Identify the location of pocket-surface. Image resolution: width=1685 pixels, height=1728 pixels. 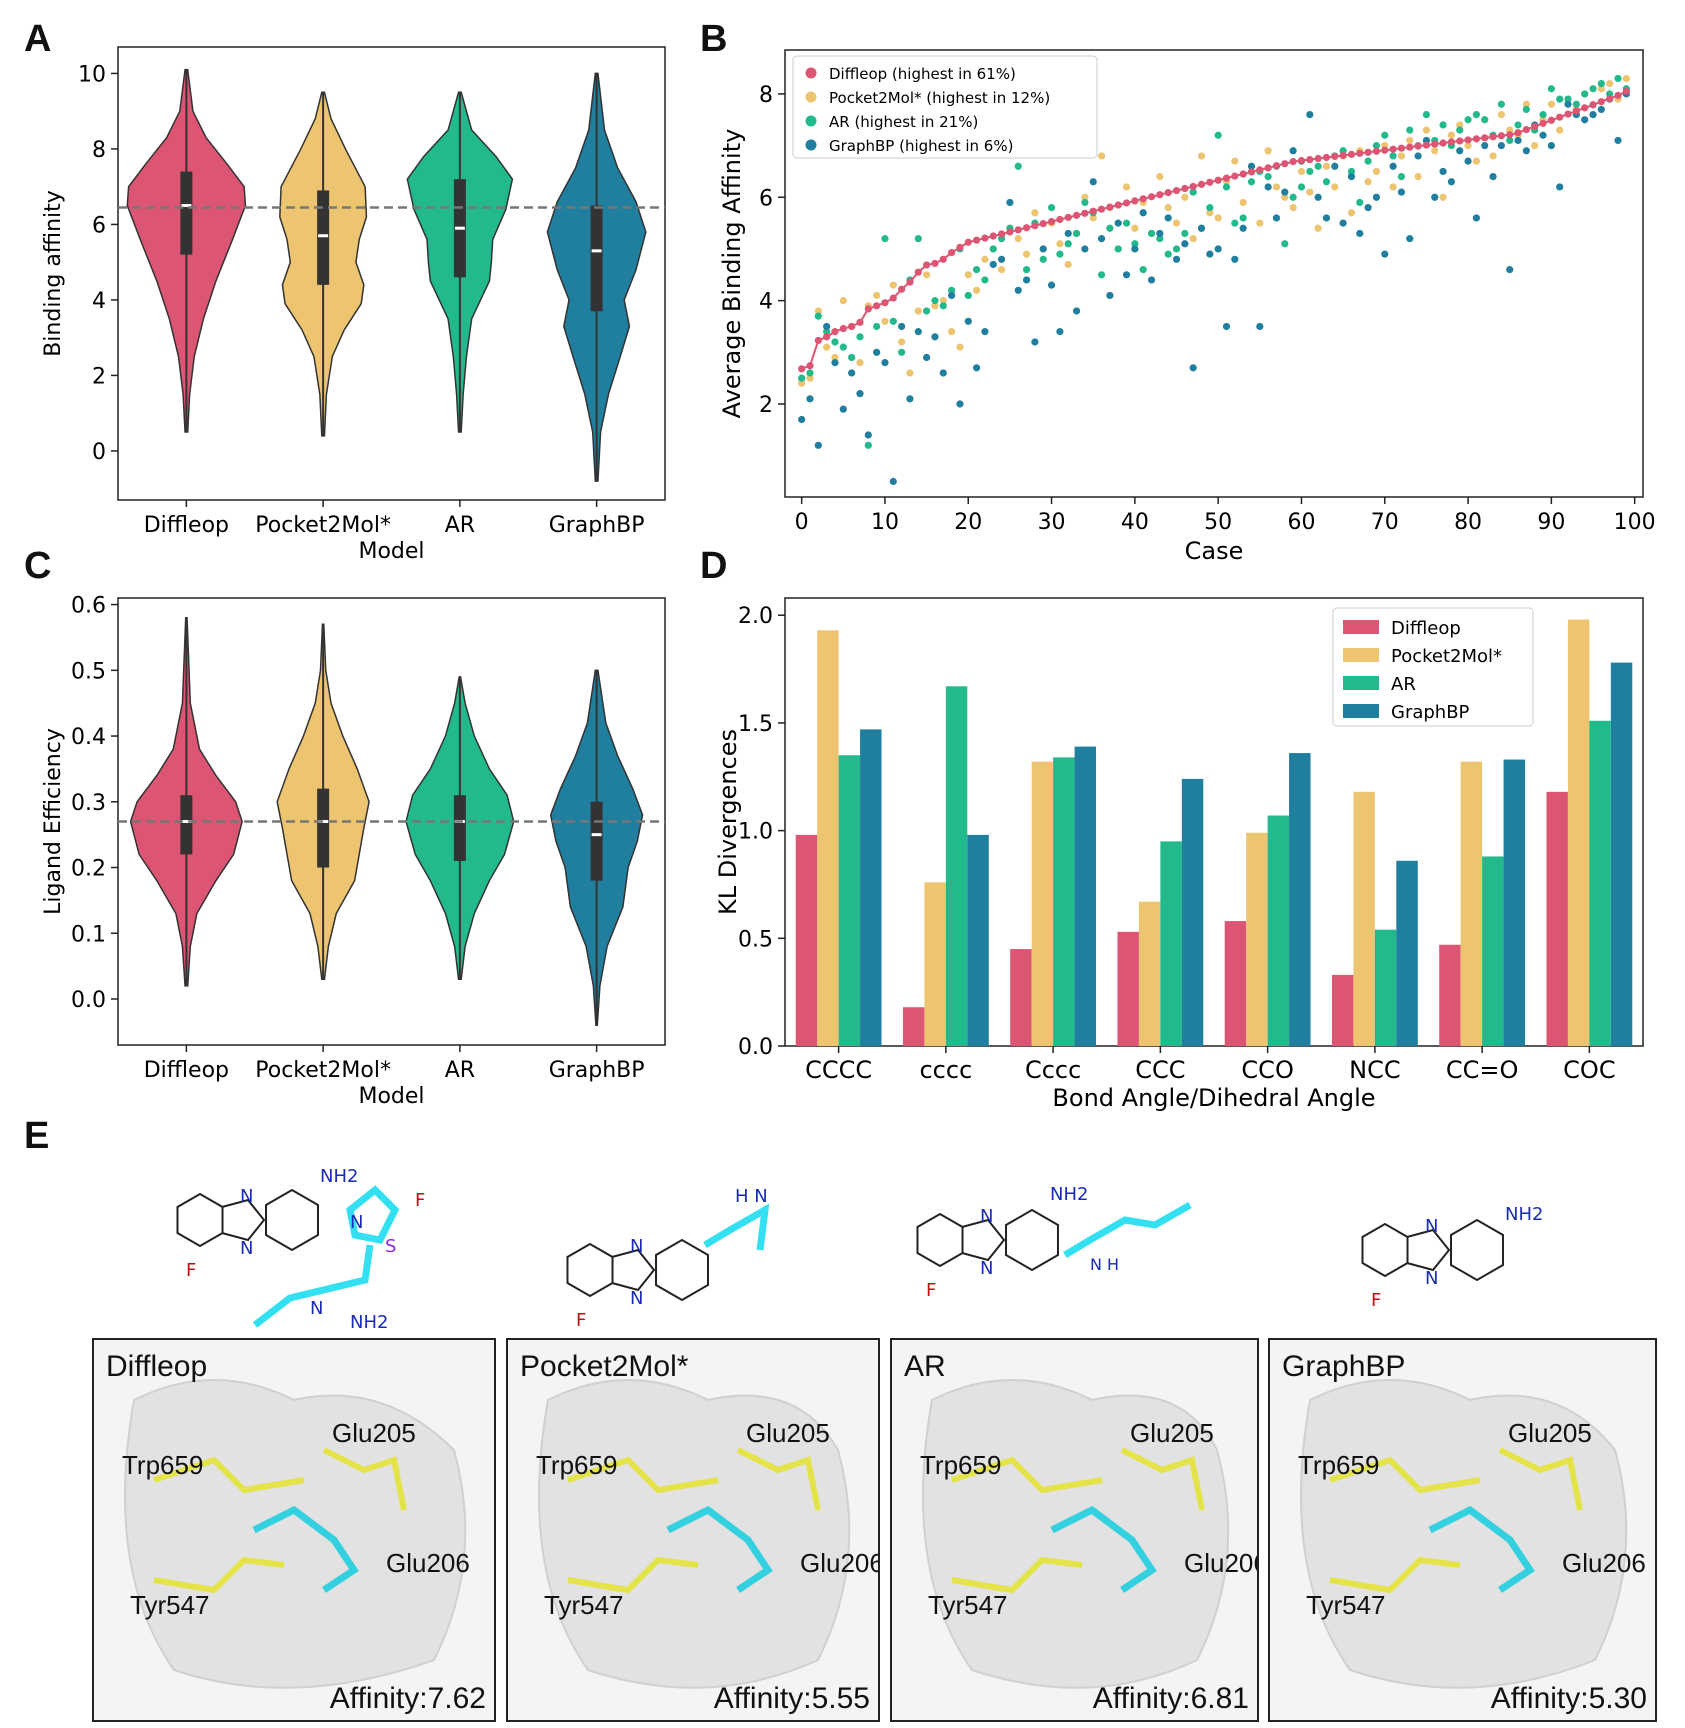
(694, 1534).